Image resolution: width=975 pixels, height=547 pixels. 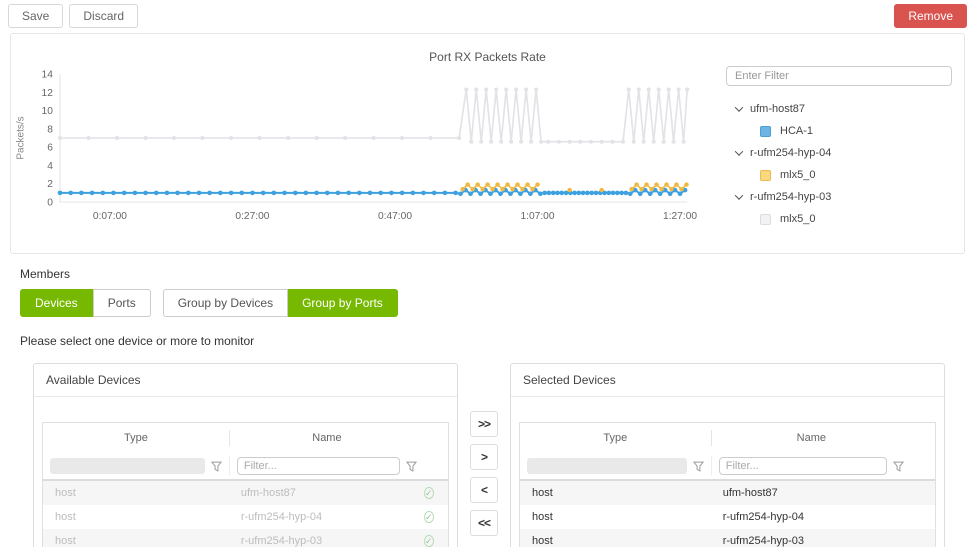 What do you see at coordinates (50, 203) in the screenshot?
I see `svg-text: 0` at bounding box center [50, 203].